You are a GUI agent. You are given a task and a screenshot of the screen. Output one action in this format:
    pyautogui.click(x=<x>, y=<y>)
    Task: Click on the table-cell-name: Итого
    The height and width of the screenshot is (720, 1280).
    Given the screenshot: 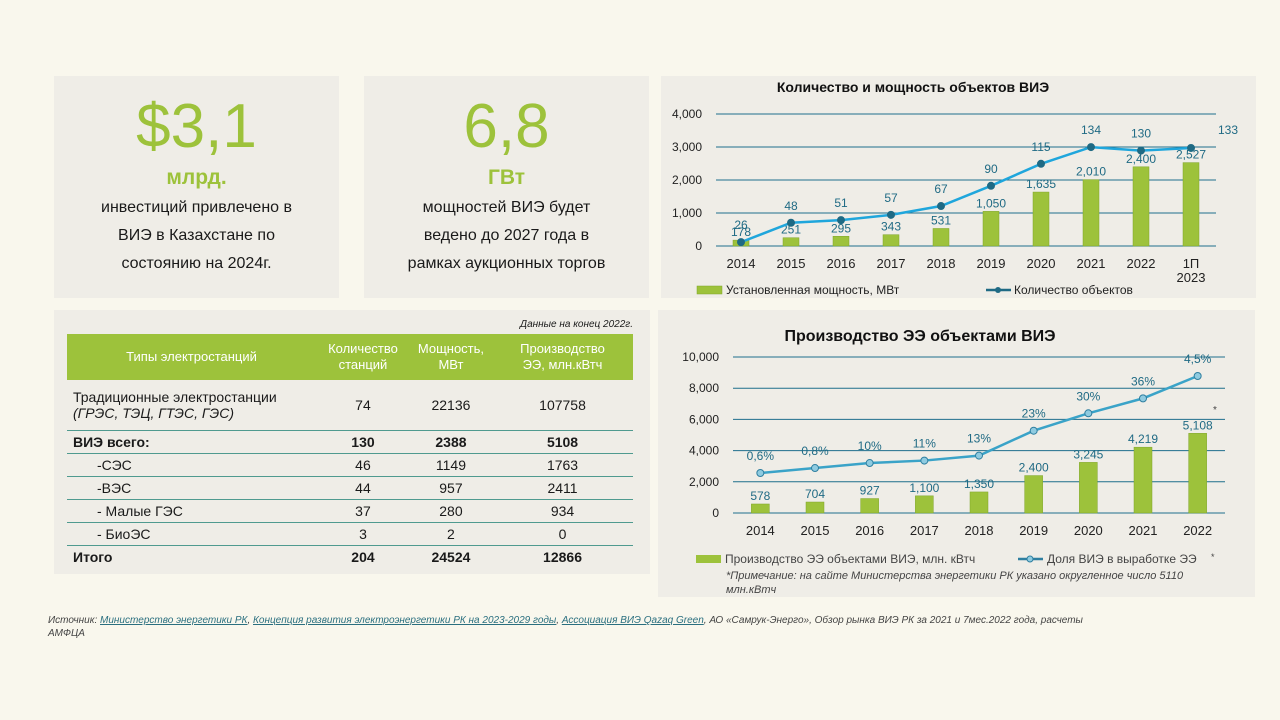 What is the action you would take?
    pyautogui.click(x=93, y=557)
    